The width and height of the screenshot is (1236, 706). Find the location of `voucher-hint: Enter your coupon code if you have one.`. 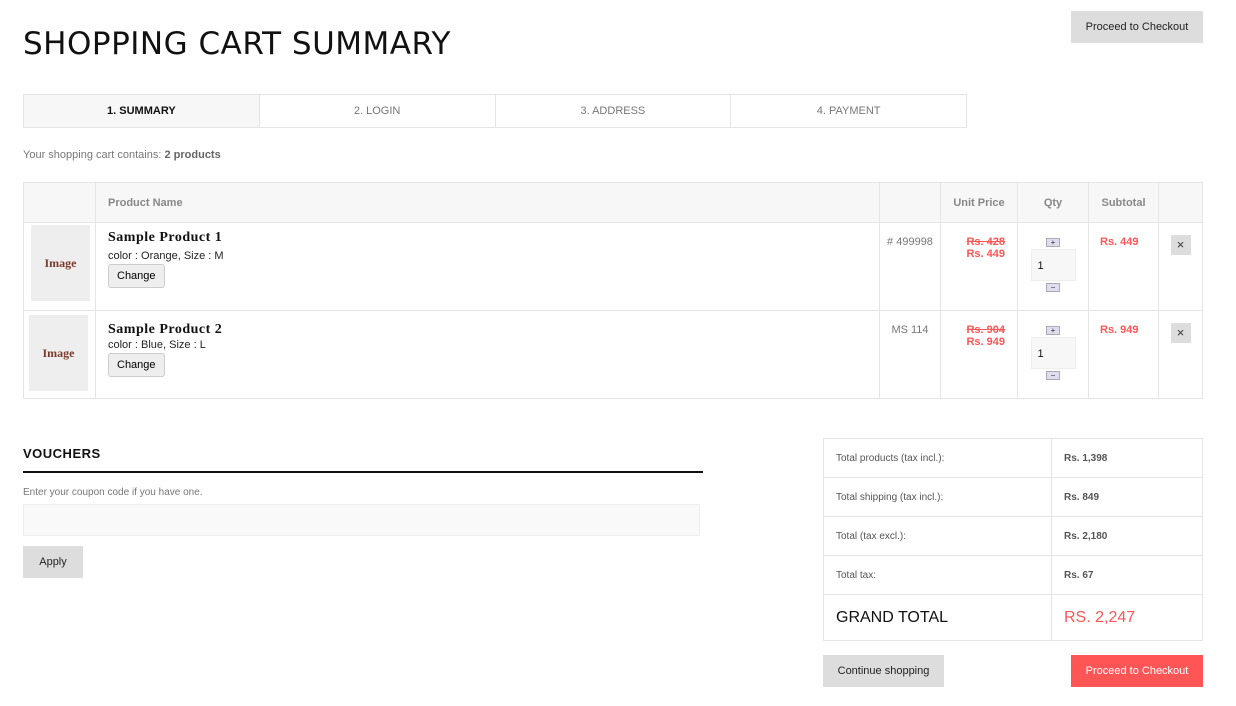

voucher-hint: Enter your coupon code if you have one. is located at coordinates (113, 492).